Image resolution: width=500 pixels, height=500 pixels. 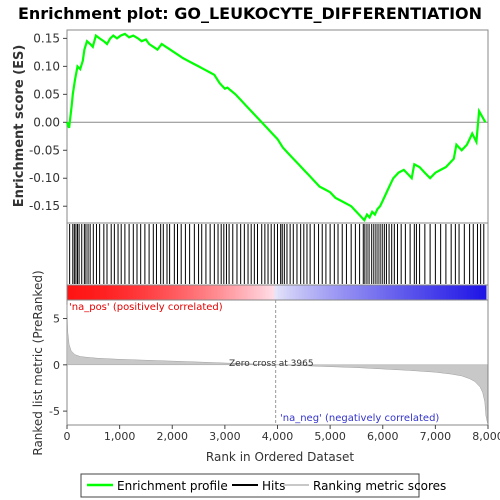 I want to click on metric-yticks: 5 0 -5, so click(x=58, y=365).